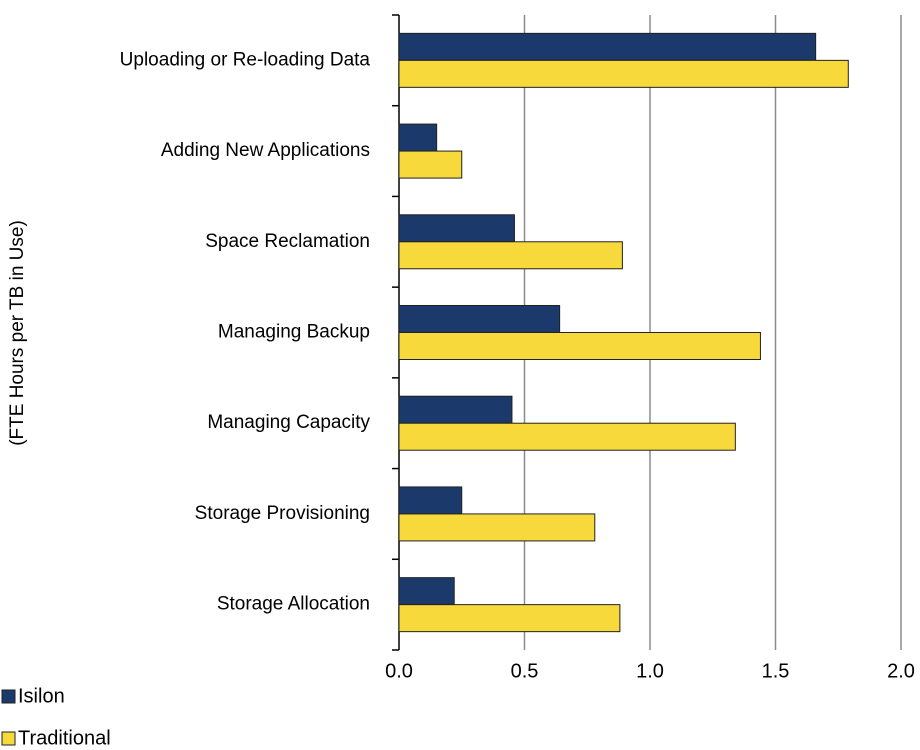 The width and height of the screenshot is (920, 750). I want to click on x-tick-label: 2.0, so click(901, 671).